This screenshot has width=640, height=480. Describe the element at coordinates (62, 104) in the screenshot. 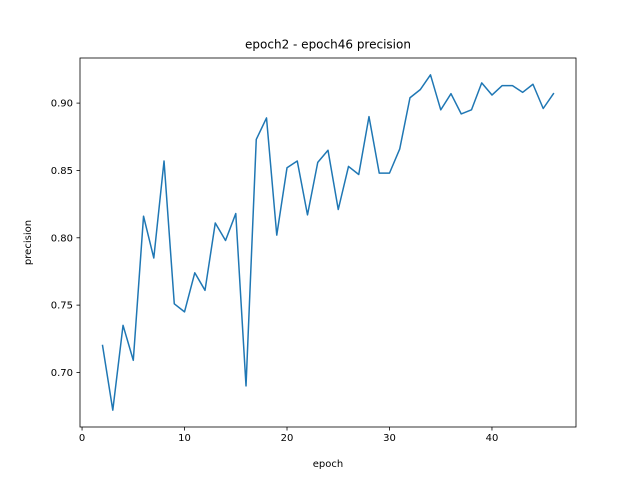

I see `y-tick-label: 0.90` at that location.